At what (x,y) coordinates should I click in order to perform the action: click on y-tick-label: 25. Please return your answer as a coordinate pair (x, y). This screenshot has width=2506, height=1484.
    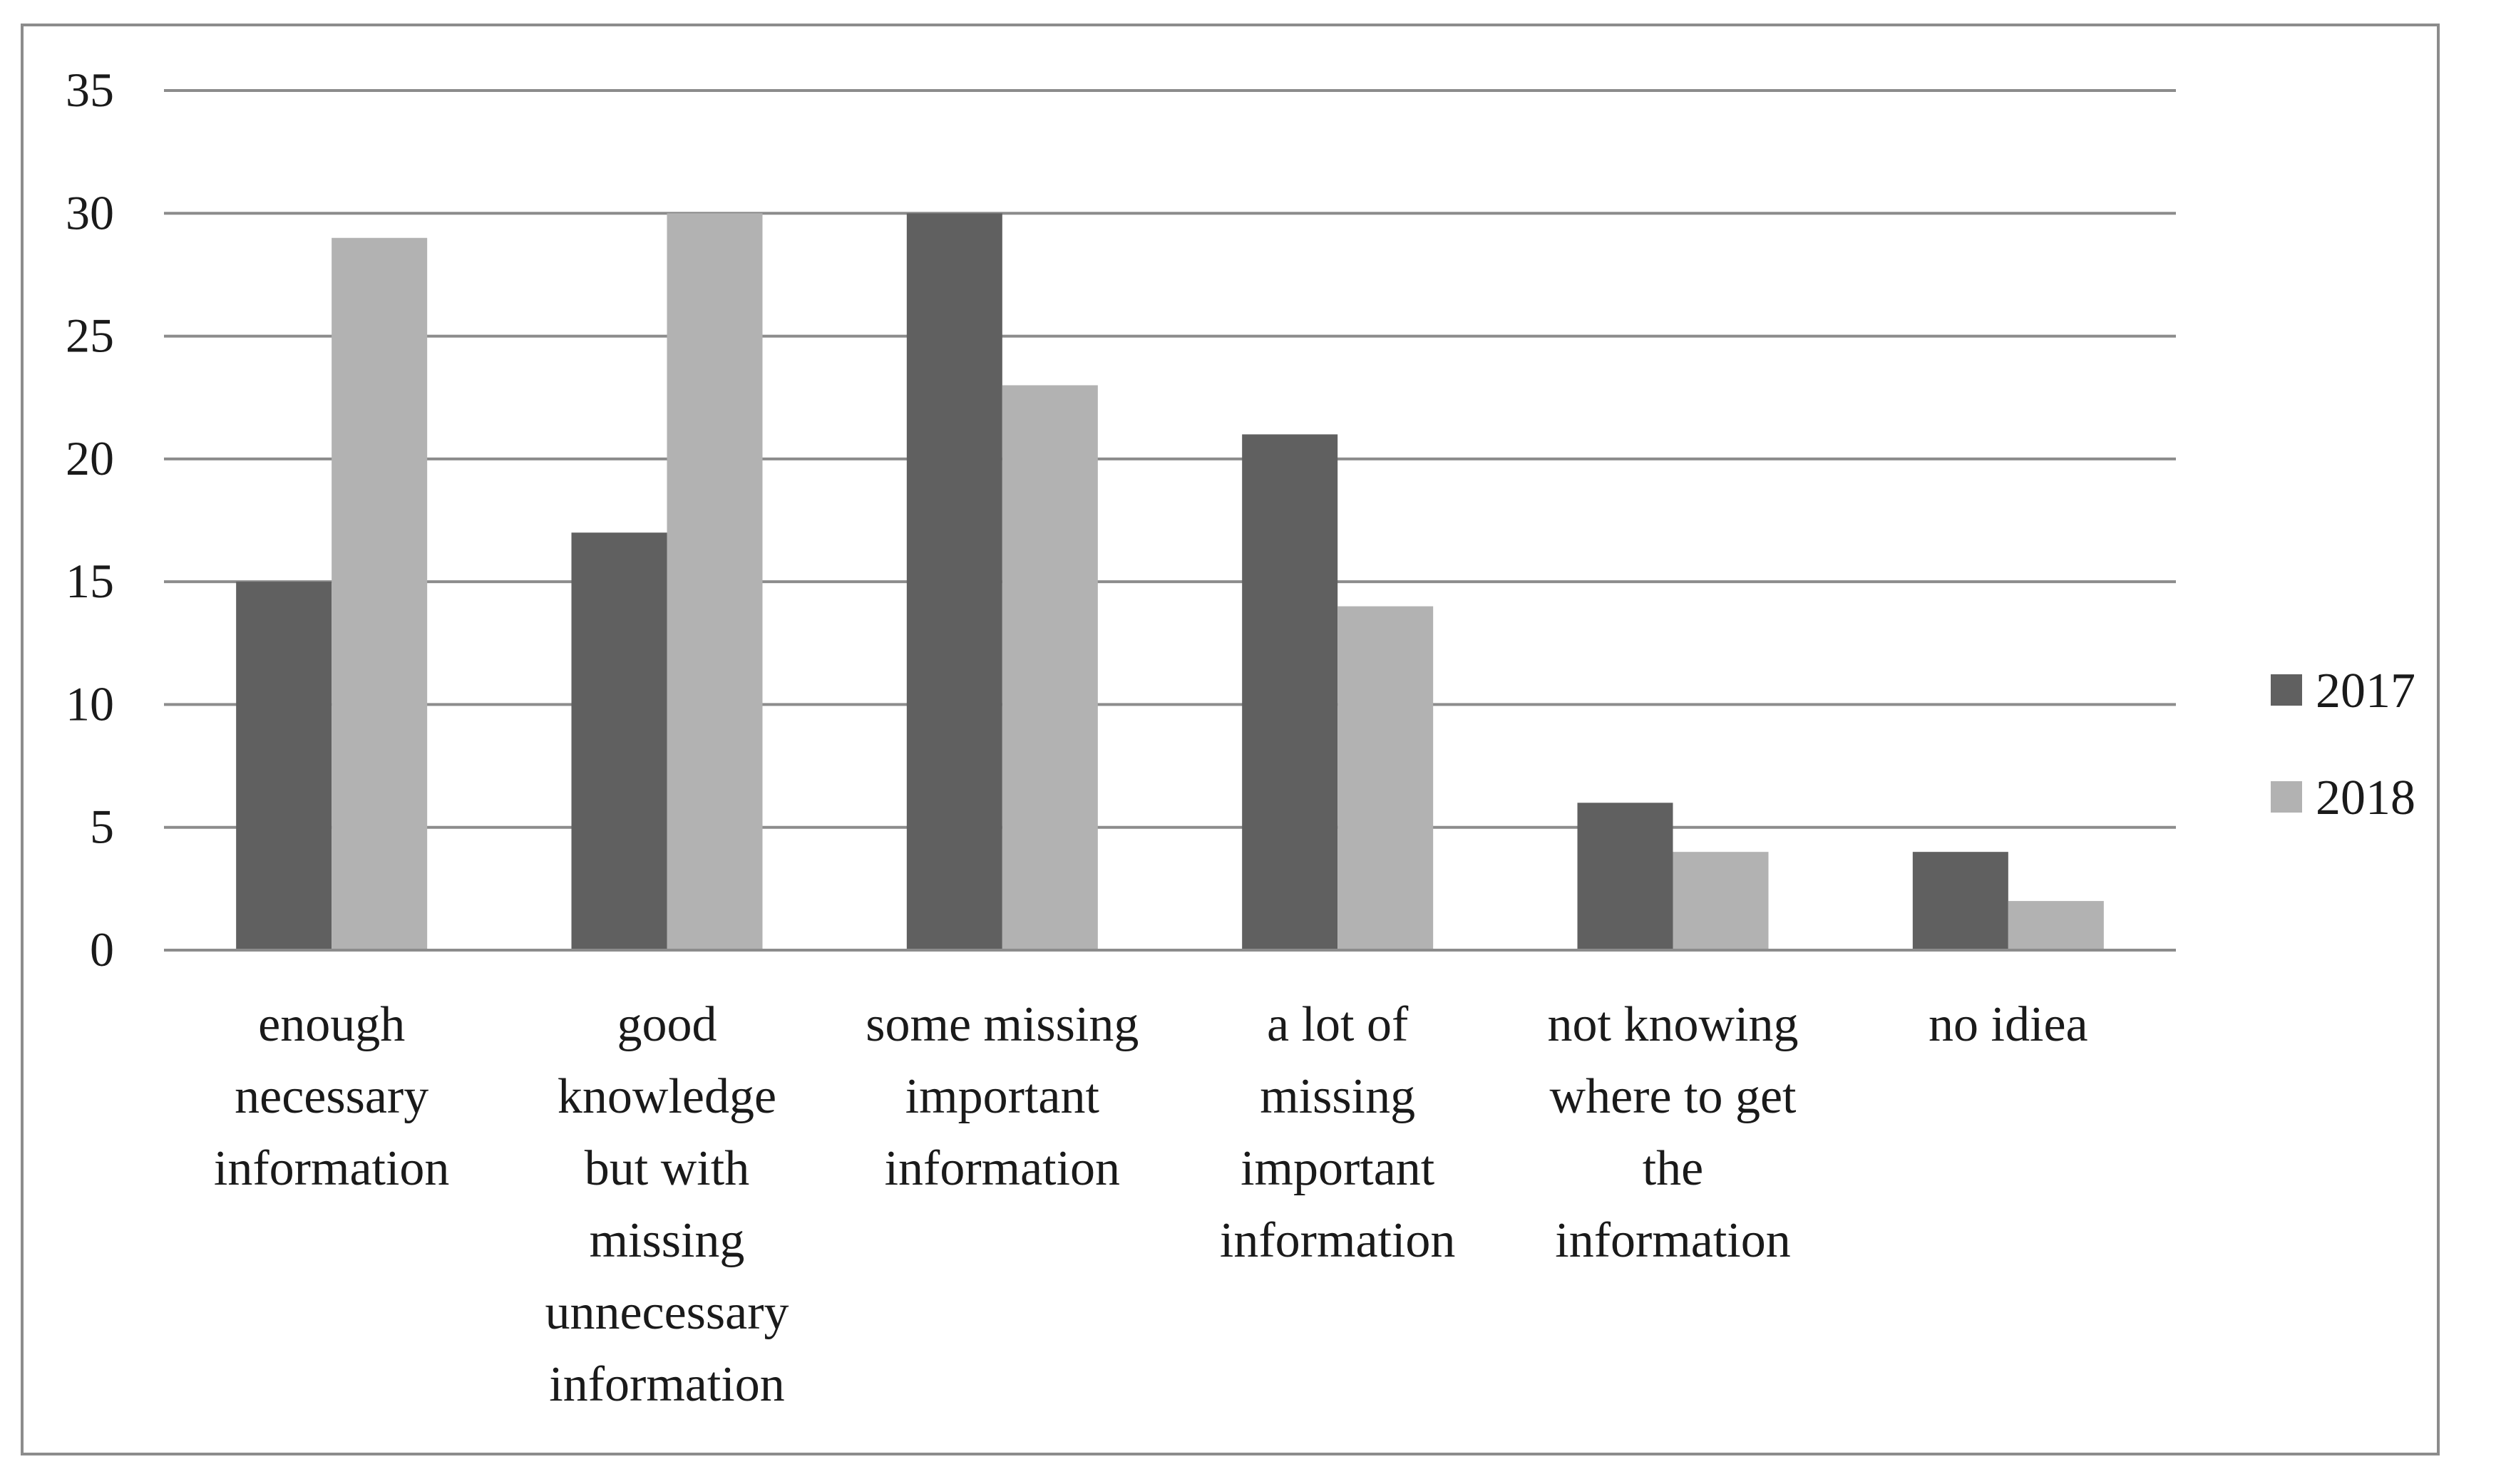
    Looking at the image, I should click on (90, 336).